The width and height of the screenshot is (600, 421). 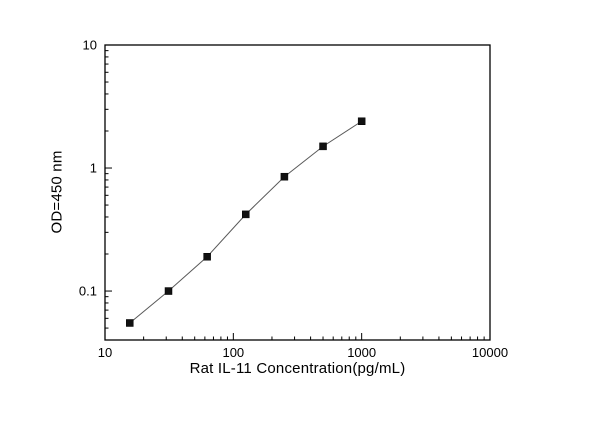 I want to click on x-axis-label: Rat IL-11 Concentration(pg/mL), so click(x=297, y=368).